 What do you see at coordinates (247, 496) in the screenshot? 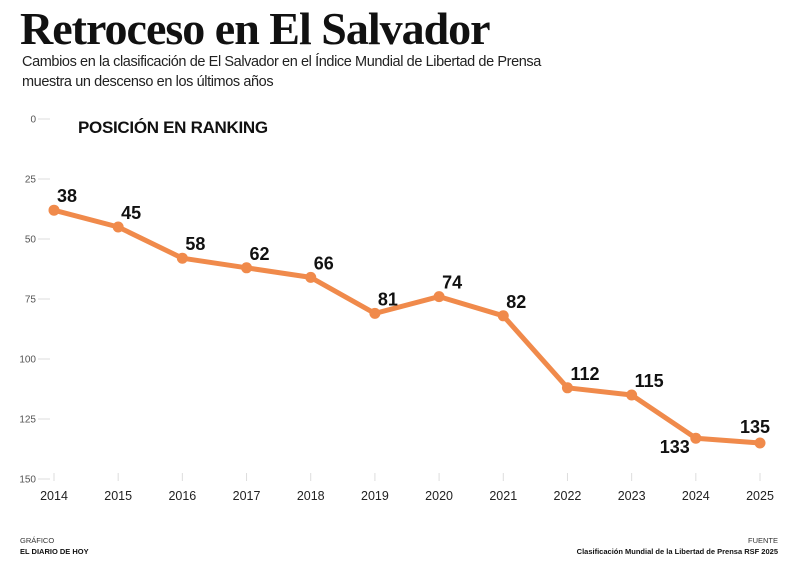
I see `x-tick-label: 2017` at bounding box center [247, 496].